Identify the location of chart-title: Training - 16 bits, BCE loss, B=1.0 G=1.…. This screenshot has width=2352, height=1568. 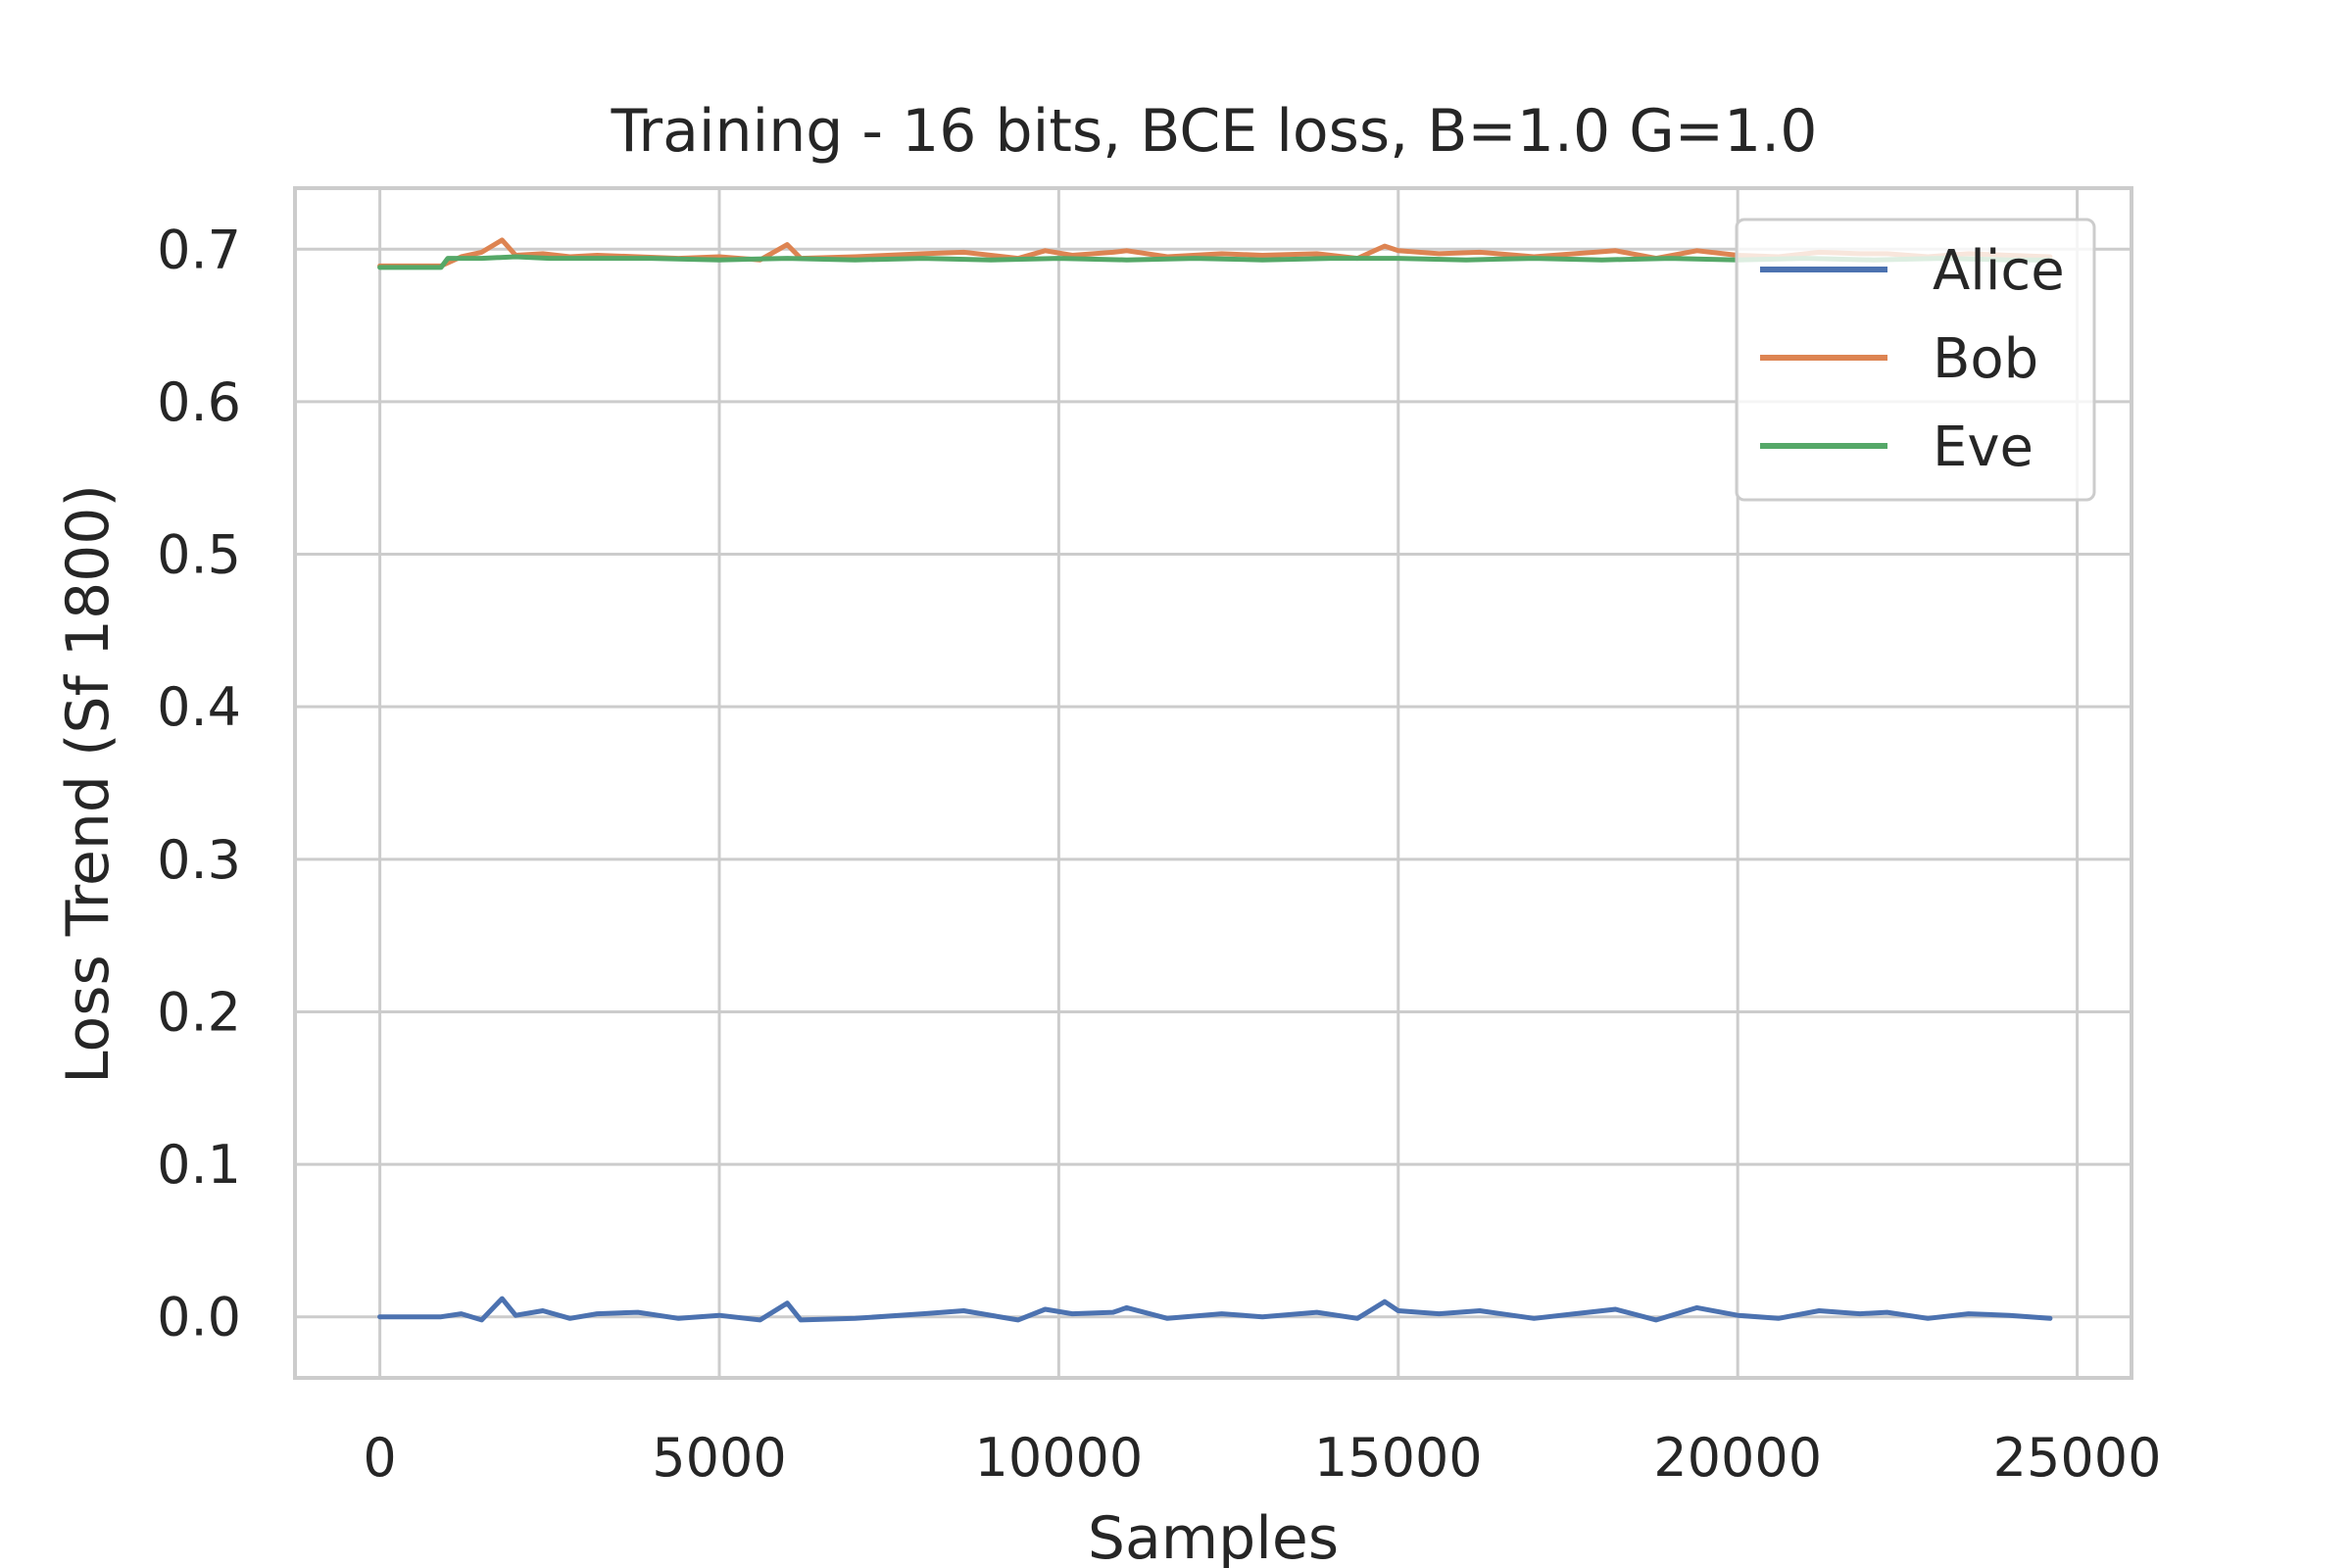
(1214, 131).